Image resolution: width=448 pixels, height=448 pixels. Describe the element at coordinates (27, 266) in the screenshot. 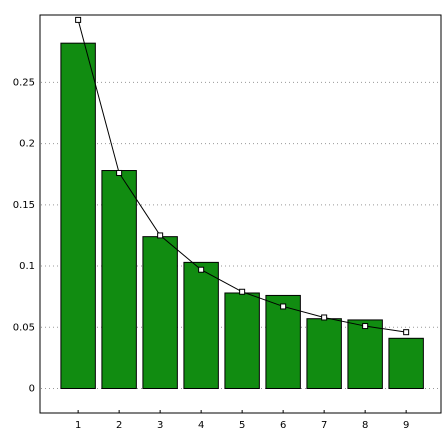

I see `y-tick-label: 0.1` at that location.